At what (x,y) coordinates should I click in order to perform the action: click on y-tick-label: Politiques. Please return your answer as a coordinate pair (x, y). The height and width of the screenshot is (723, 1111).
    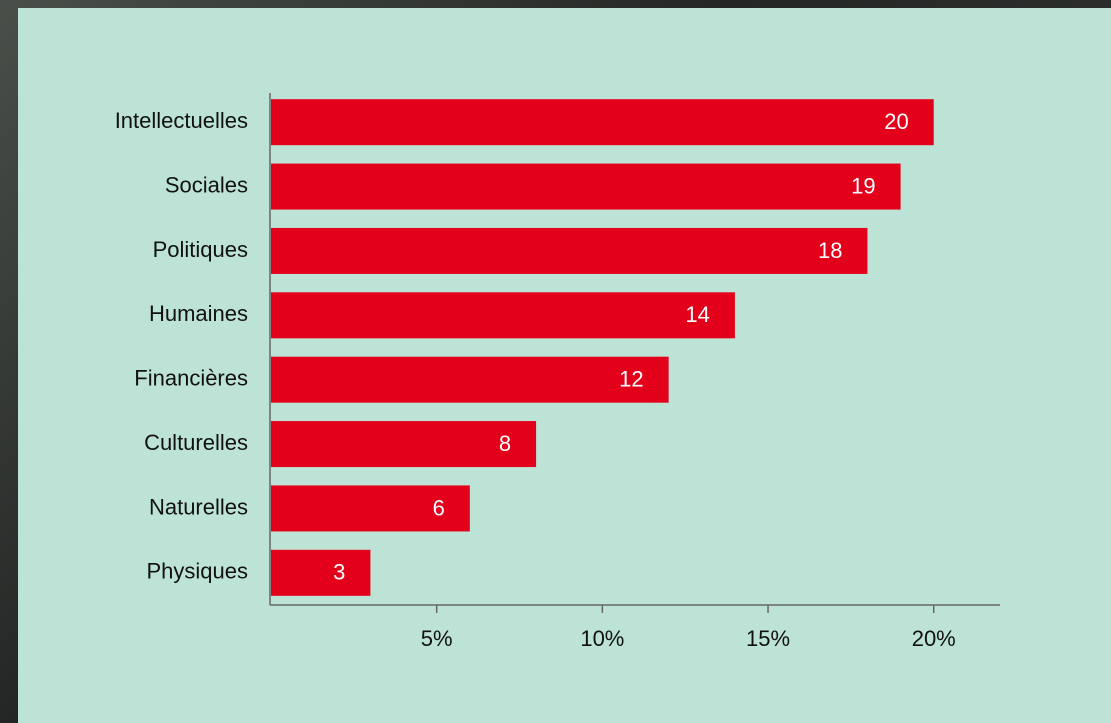
    Looking at the image, I should click on (200, 249).